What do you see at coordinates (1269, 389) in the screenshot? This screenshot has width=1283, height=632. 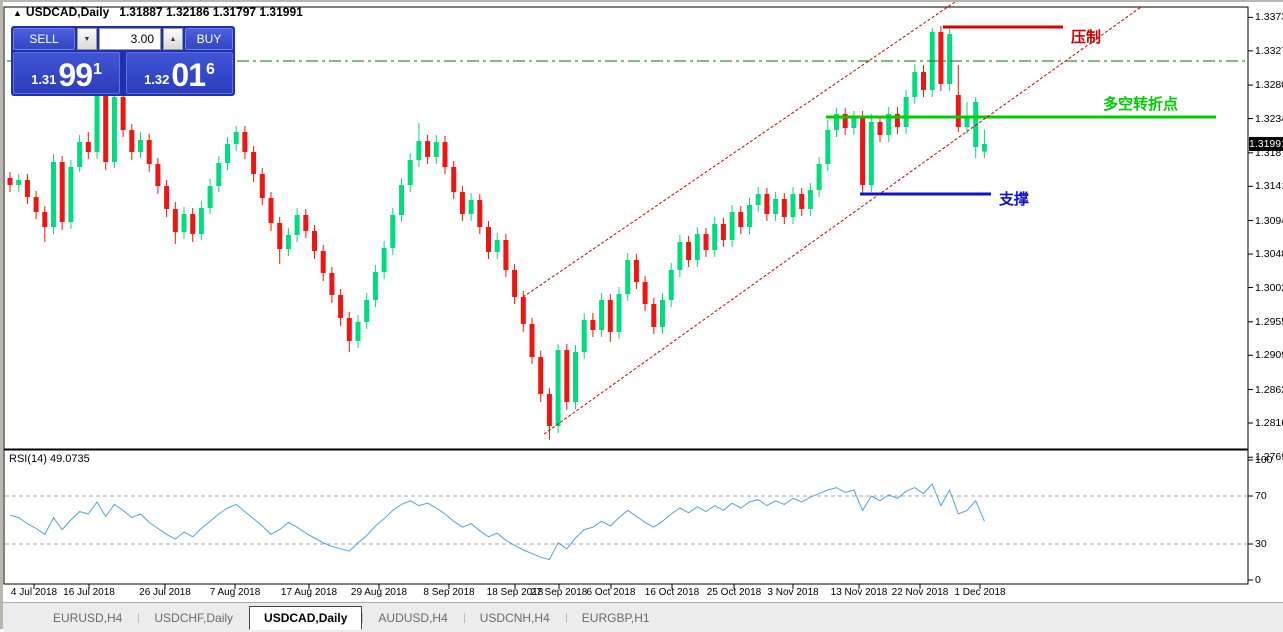 I see `price-tick-label: 1.28620` at bounding box center [1269, 389].